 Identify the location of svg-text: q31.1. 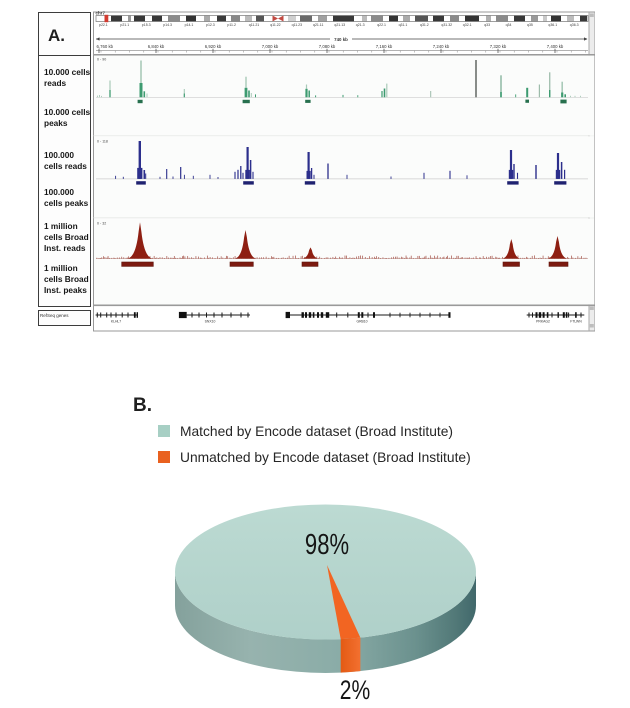
(403, 25).